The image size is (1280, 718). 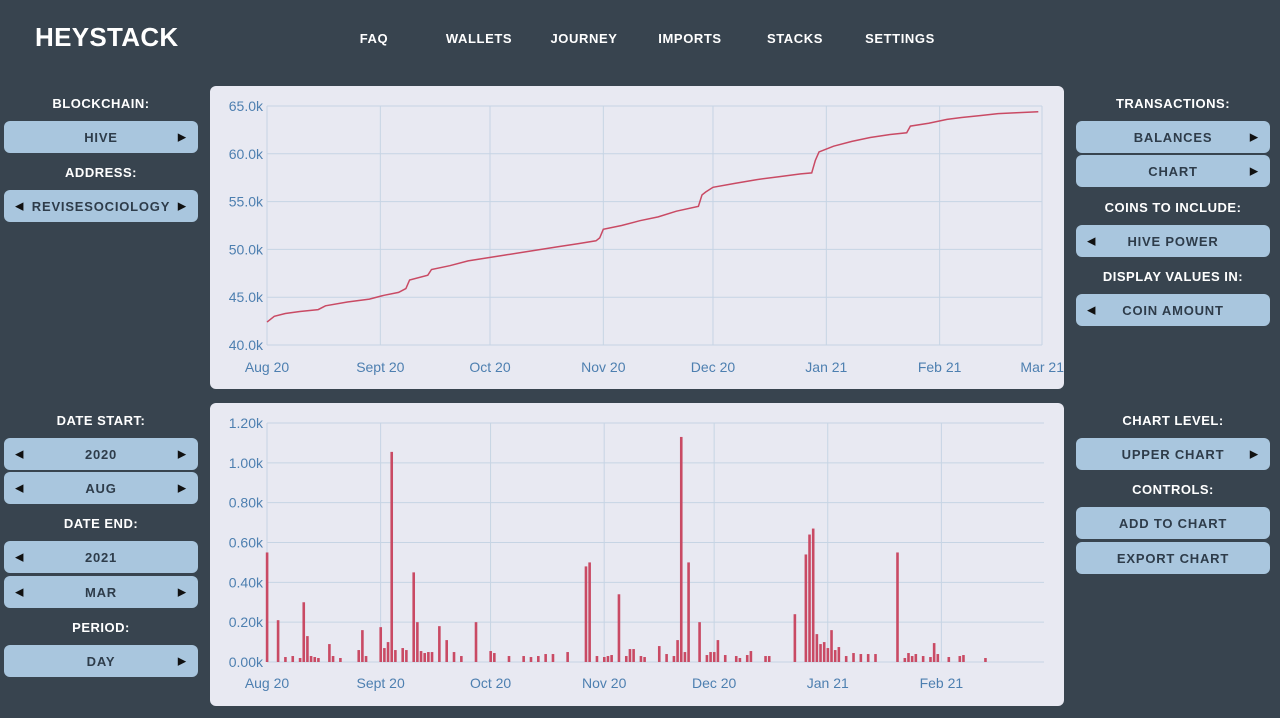 I want to click on x-tick-label: Dec 20, so click(x=714, y=683).